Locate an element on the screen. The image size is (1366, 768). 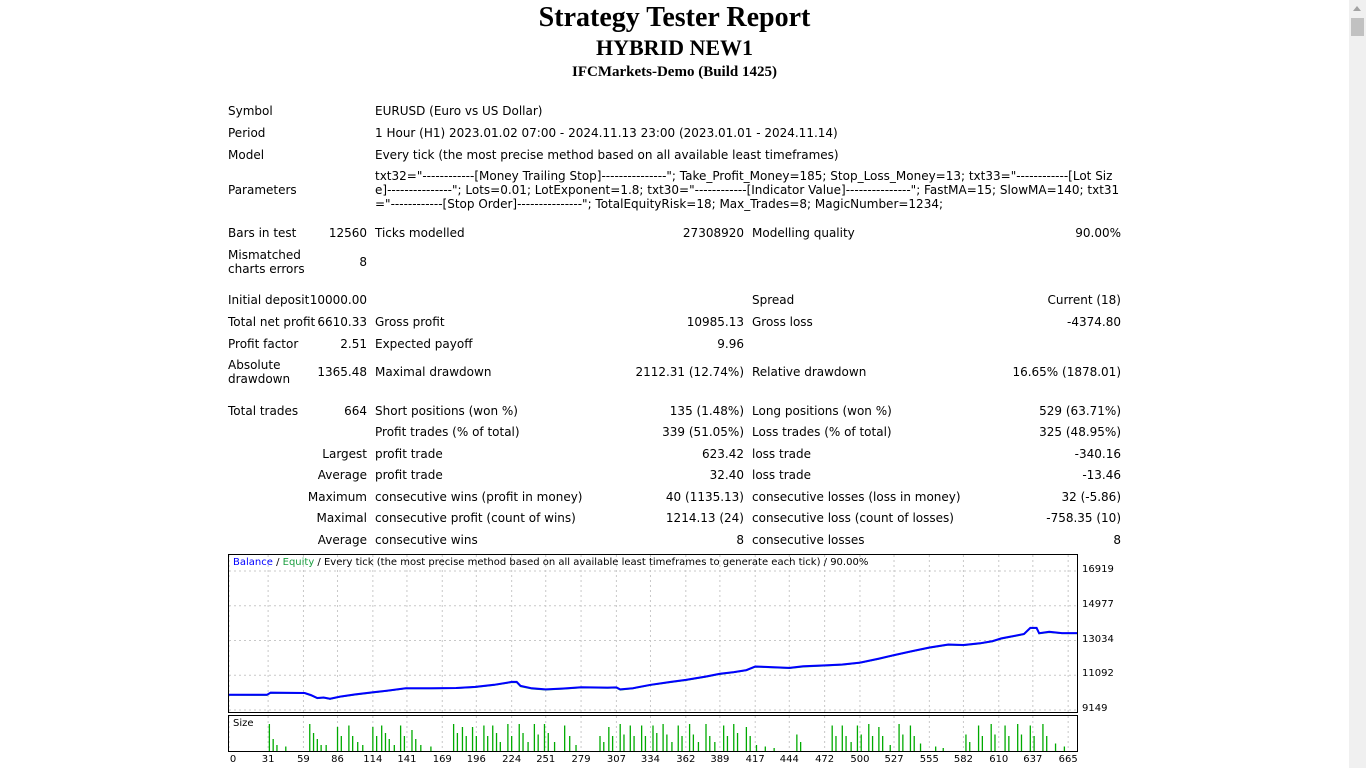
x-tick-label: 500 is located at coordinates (860, 759).